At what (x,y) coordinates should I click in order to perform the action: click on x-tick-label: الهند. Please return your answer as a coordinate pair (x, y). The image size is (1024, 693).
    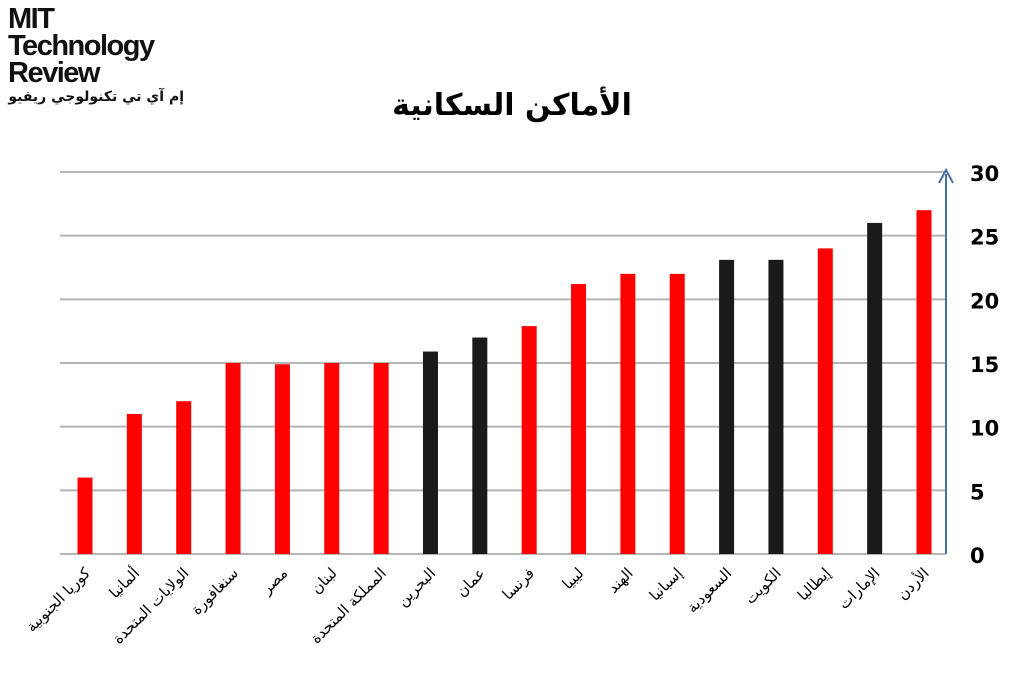
    Looking at the image, I should click on (620, 580).